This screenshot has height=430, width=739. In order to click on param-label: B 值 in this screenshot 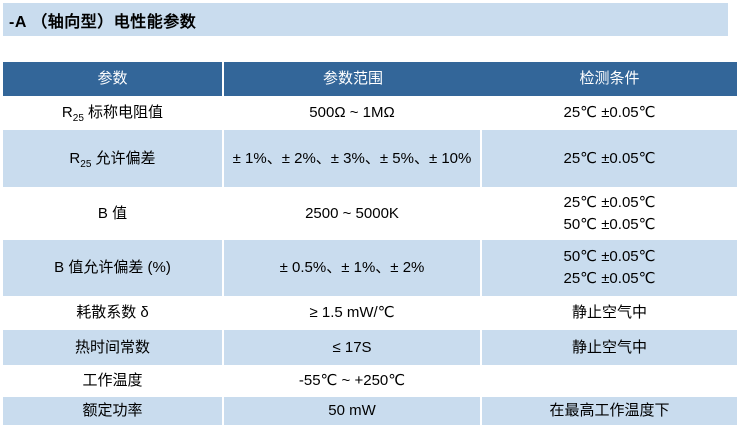, I will do `click(112, 213)`.